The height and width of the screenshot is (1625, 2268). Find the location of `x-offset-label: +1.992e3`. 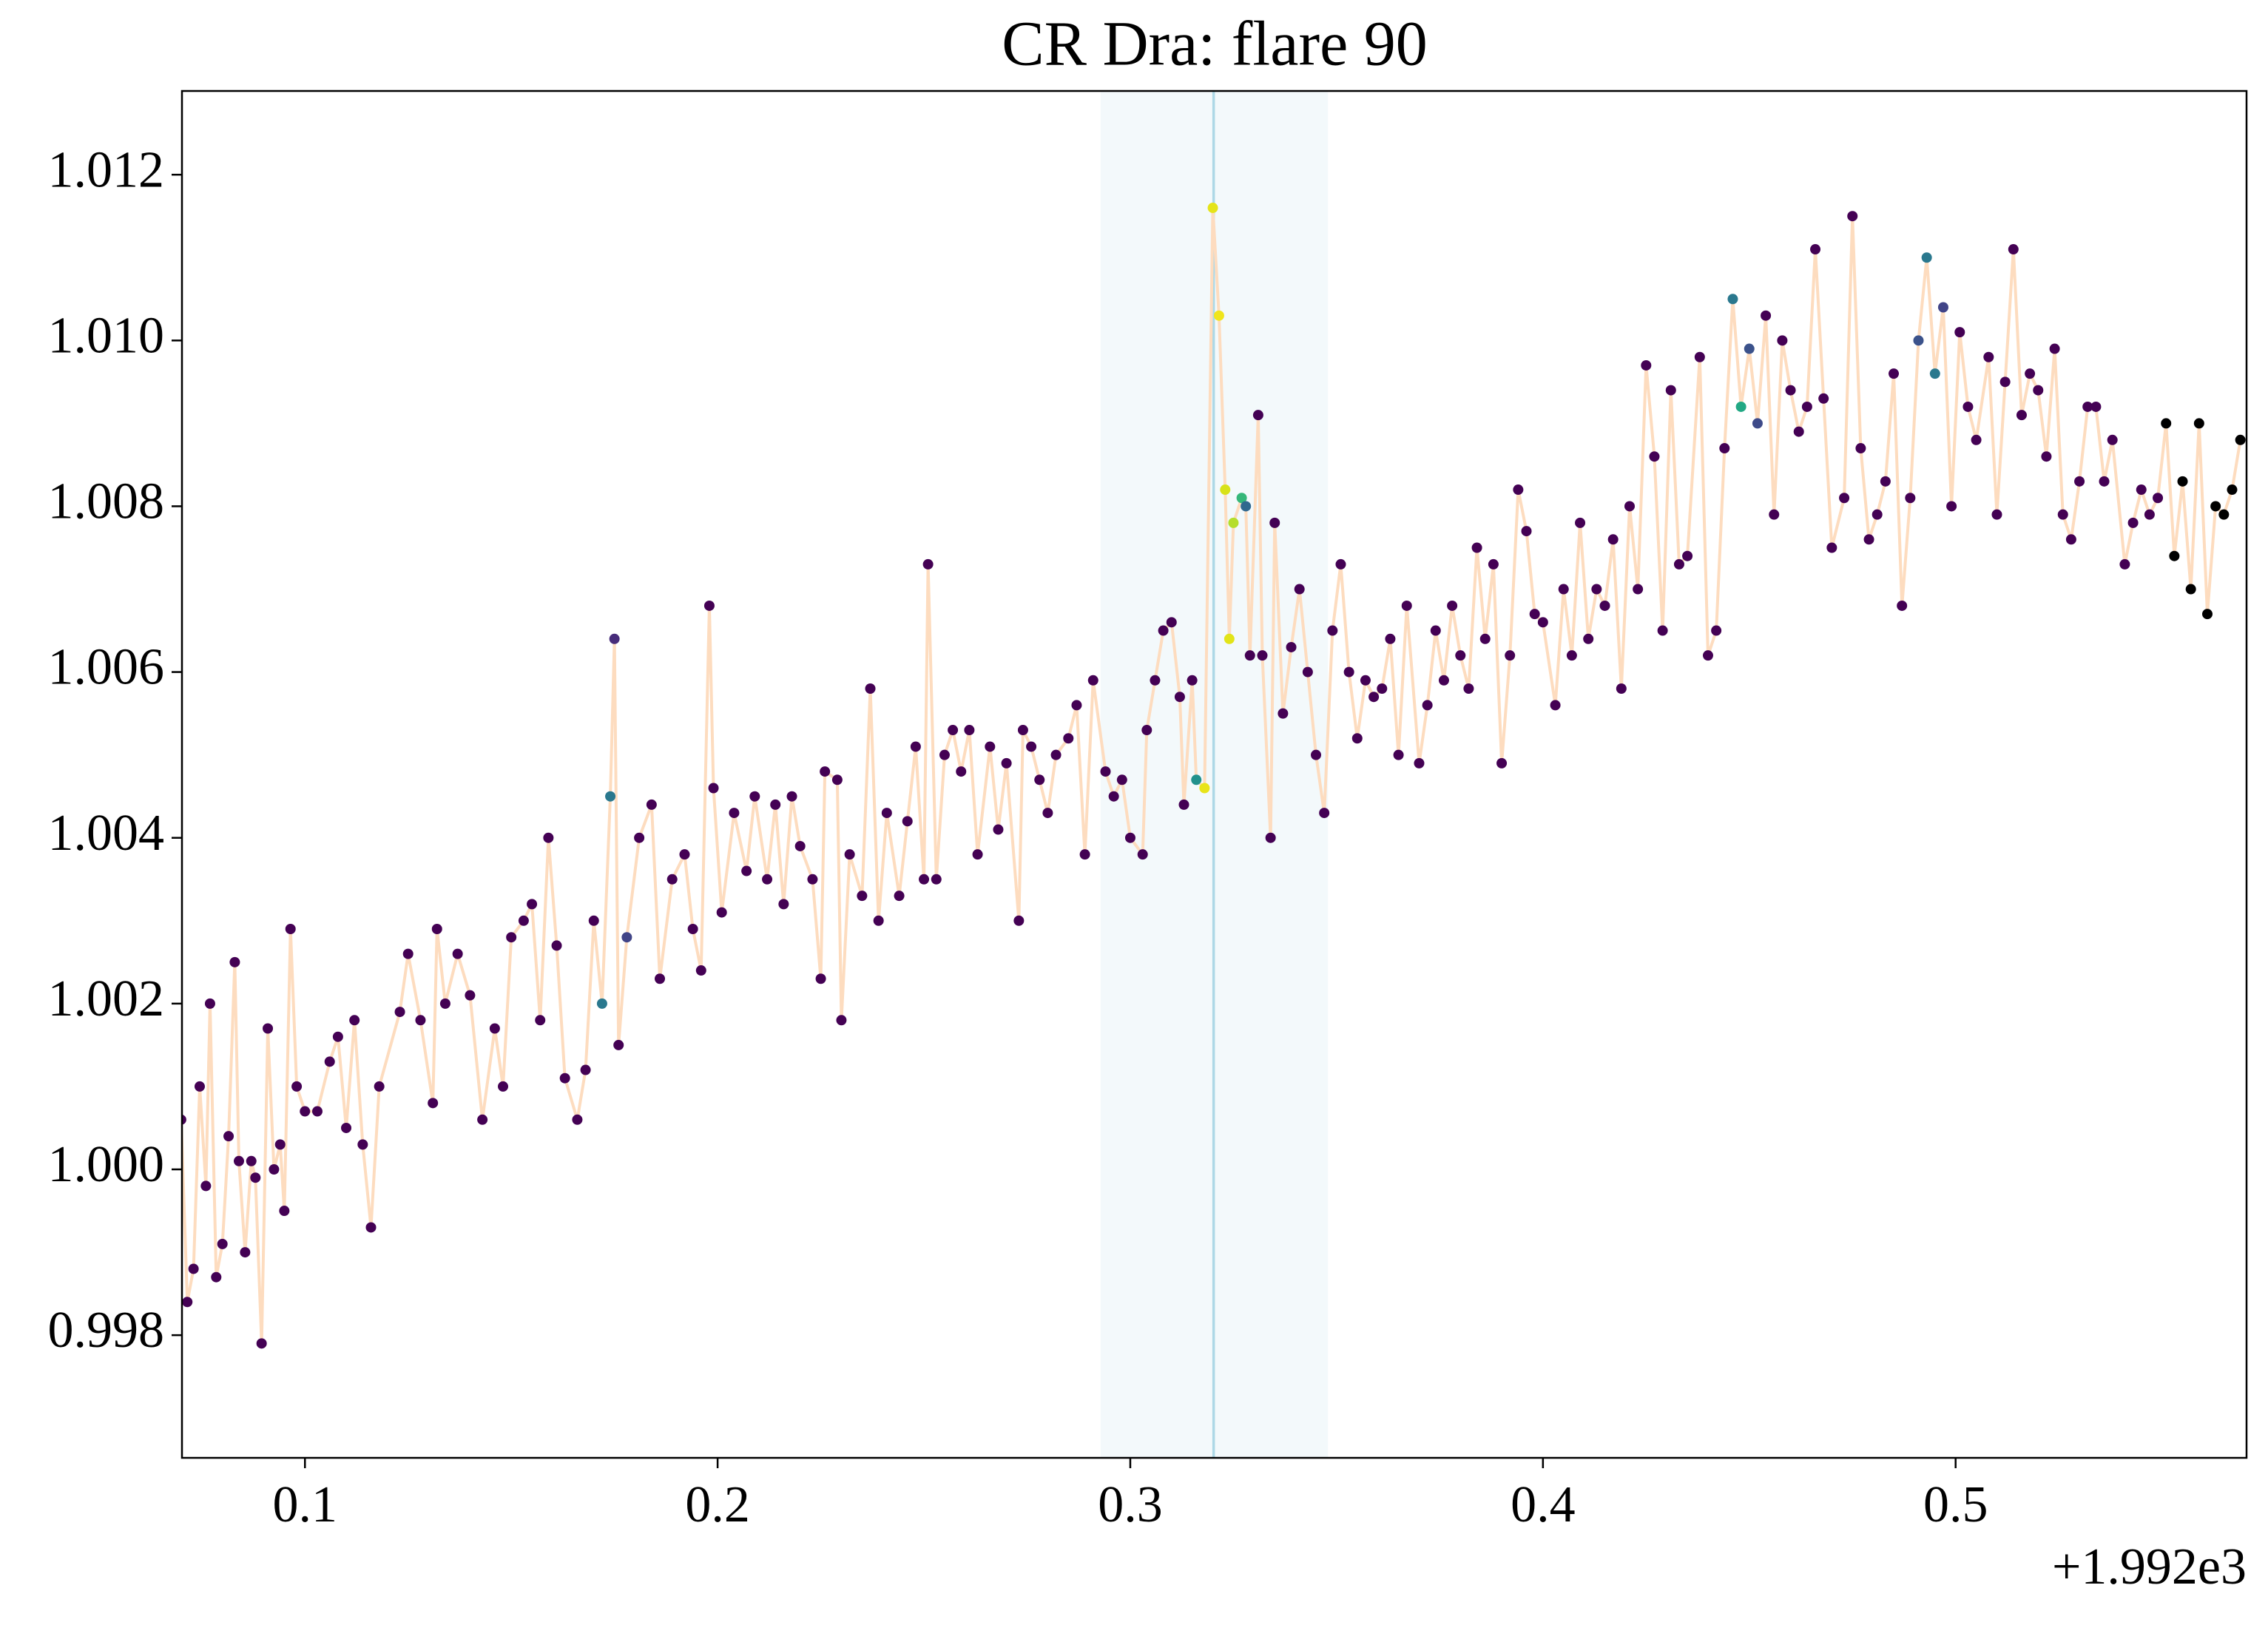

x-offset-label: +1.992e3 is located at coordinates (2149, 1567).